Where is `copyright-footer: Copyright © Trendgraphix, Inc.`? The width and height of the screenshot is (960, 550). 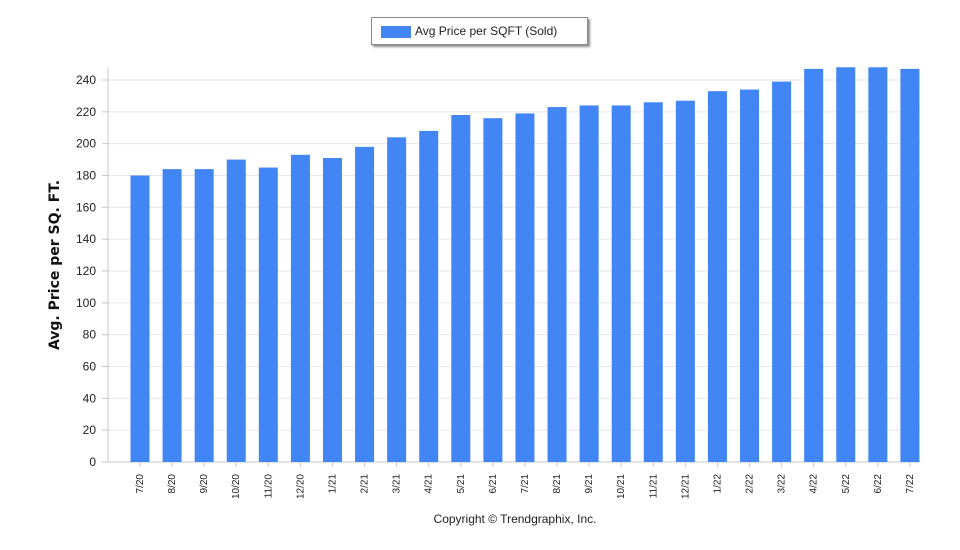 copyright-footer: Copyright © Trendgraphix, Inc. is located at coordinates (515, 519).